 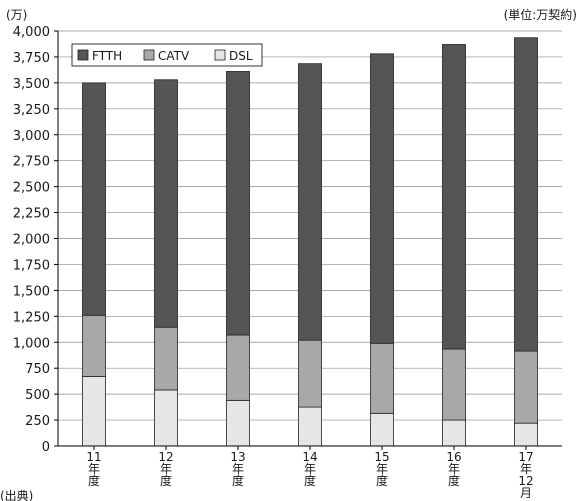 What do you see at coordinates (16, 495) in the screenshot?
I see `source-label: (出典)` at bounding box center [16, 495].